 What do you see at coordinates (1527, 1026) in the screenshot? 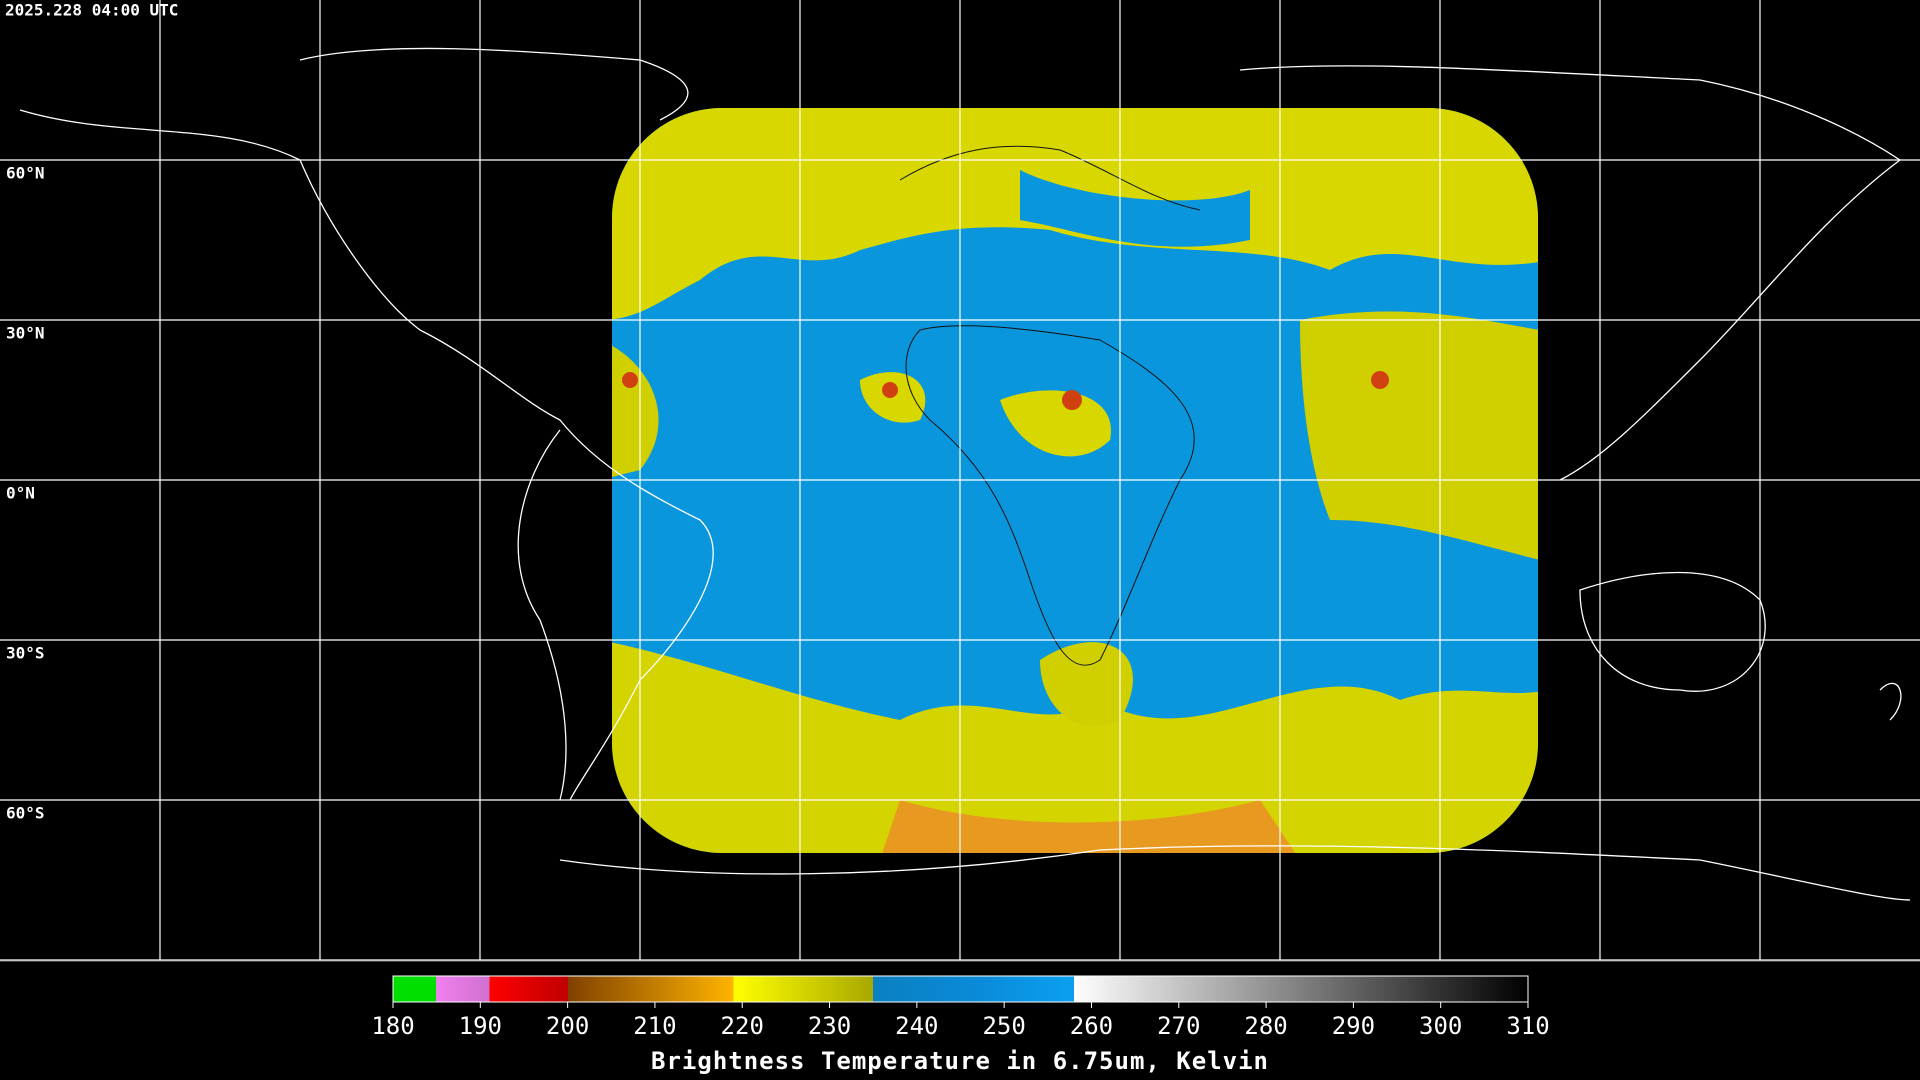
I see `colorbar-tick-label: 310` at bounding box center [1527, 1026].